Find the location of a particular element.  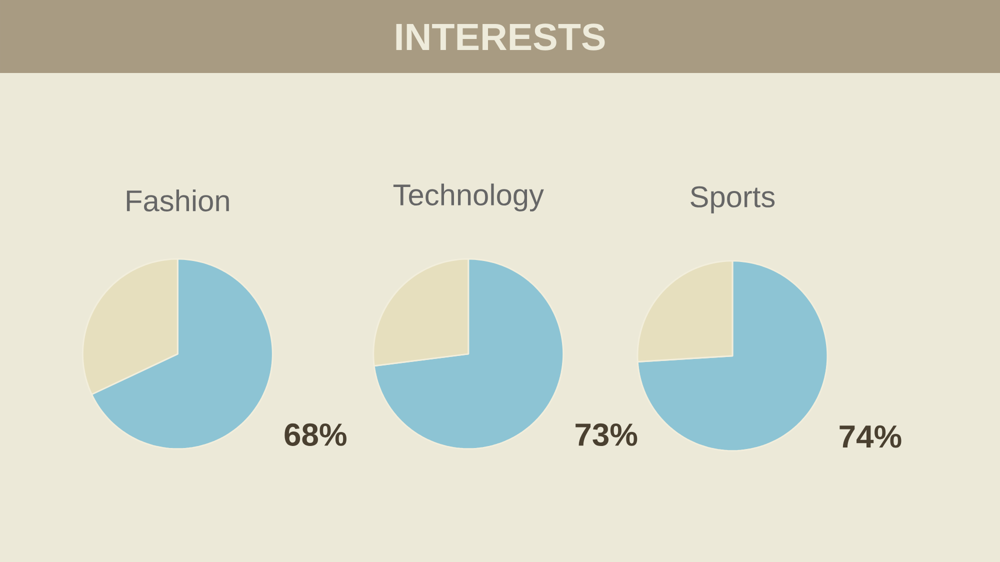

chart-title: Technology is located at coordinates (468, 198).